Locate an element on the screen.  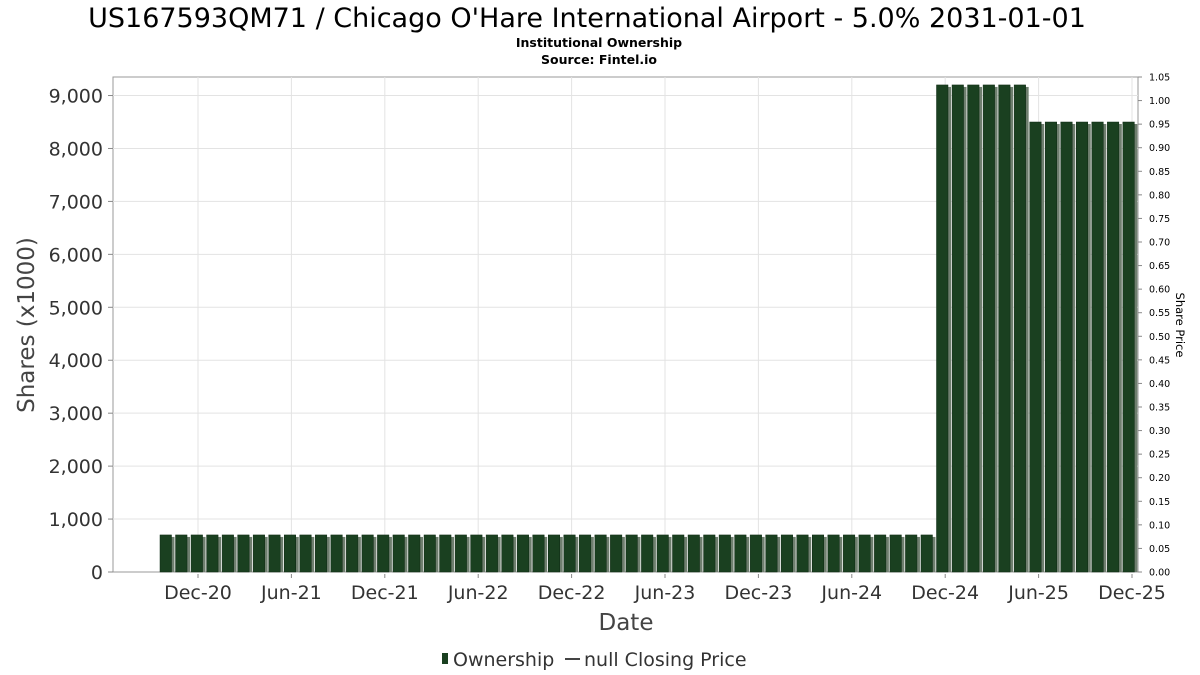
x-tick-label: Dec-23 is located at coordinates (758, 593).